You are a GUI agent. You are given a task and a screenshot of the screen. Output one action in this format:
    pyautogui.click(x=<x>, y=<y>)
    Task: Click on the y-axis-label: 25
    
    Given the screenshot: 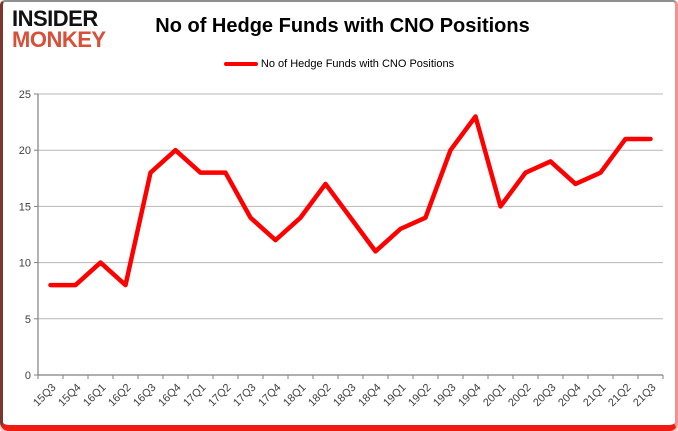 What is the action you would take?
    pyautogui.click(x=25, y=95)
    